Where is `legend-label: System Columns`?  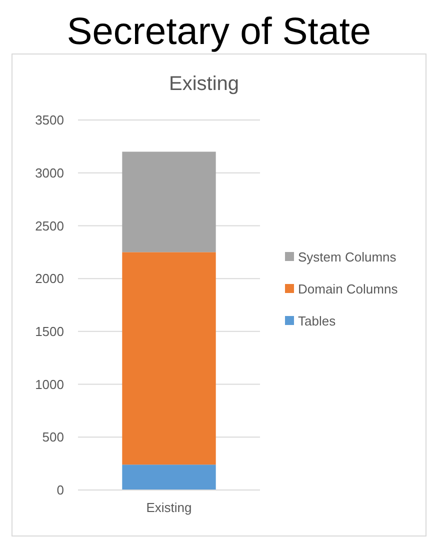
legend-label: System Columns is located at coordinates (347, 257).